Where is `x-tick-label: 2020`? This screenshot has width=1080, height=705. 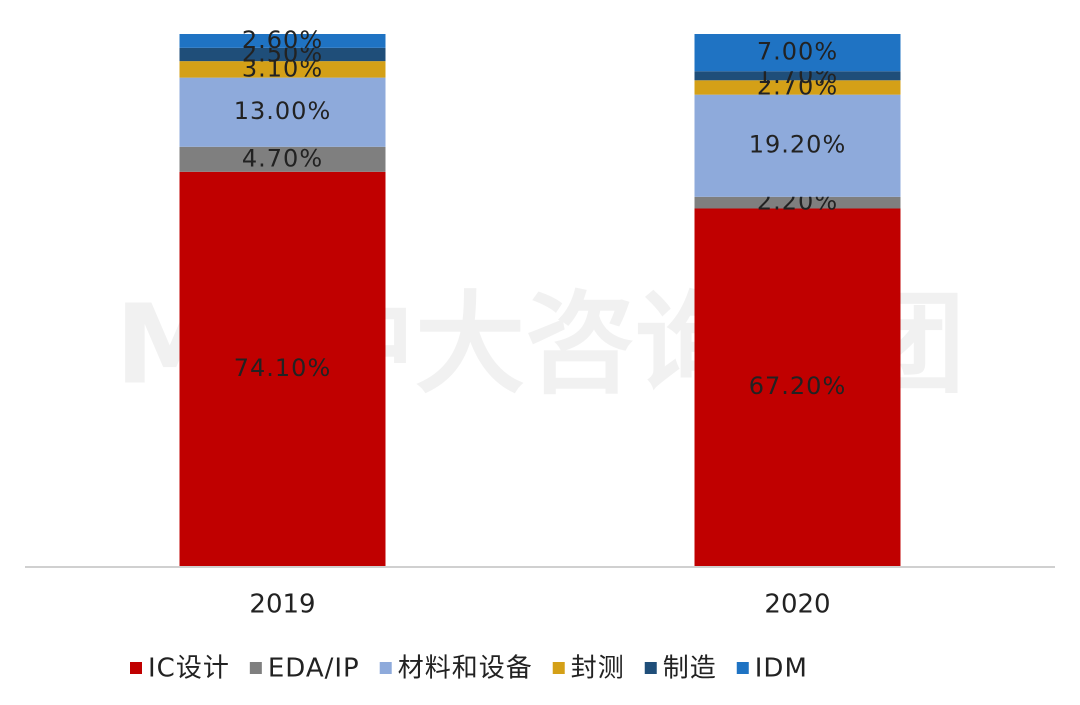 x-tick-label: 2020 is located at coordinates (797, 605).